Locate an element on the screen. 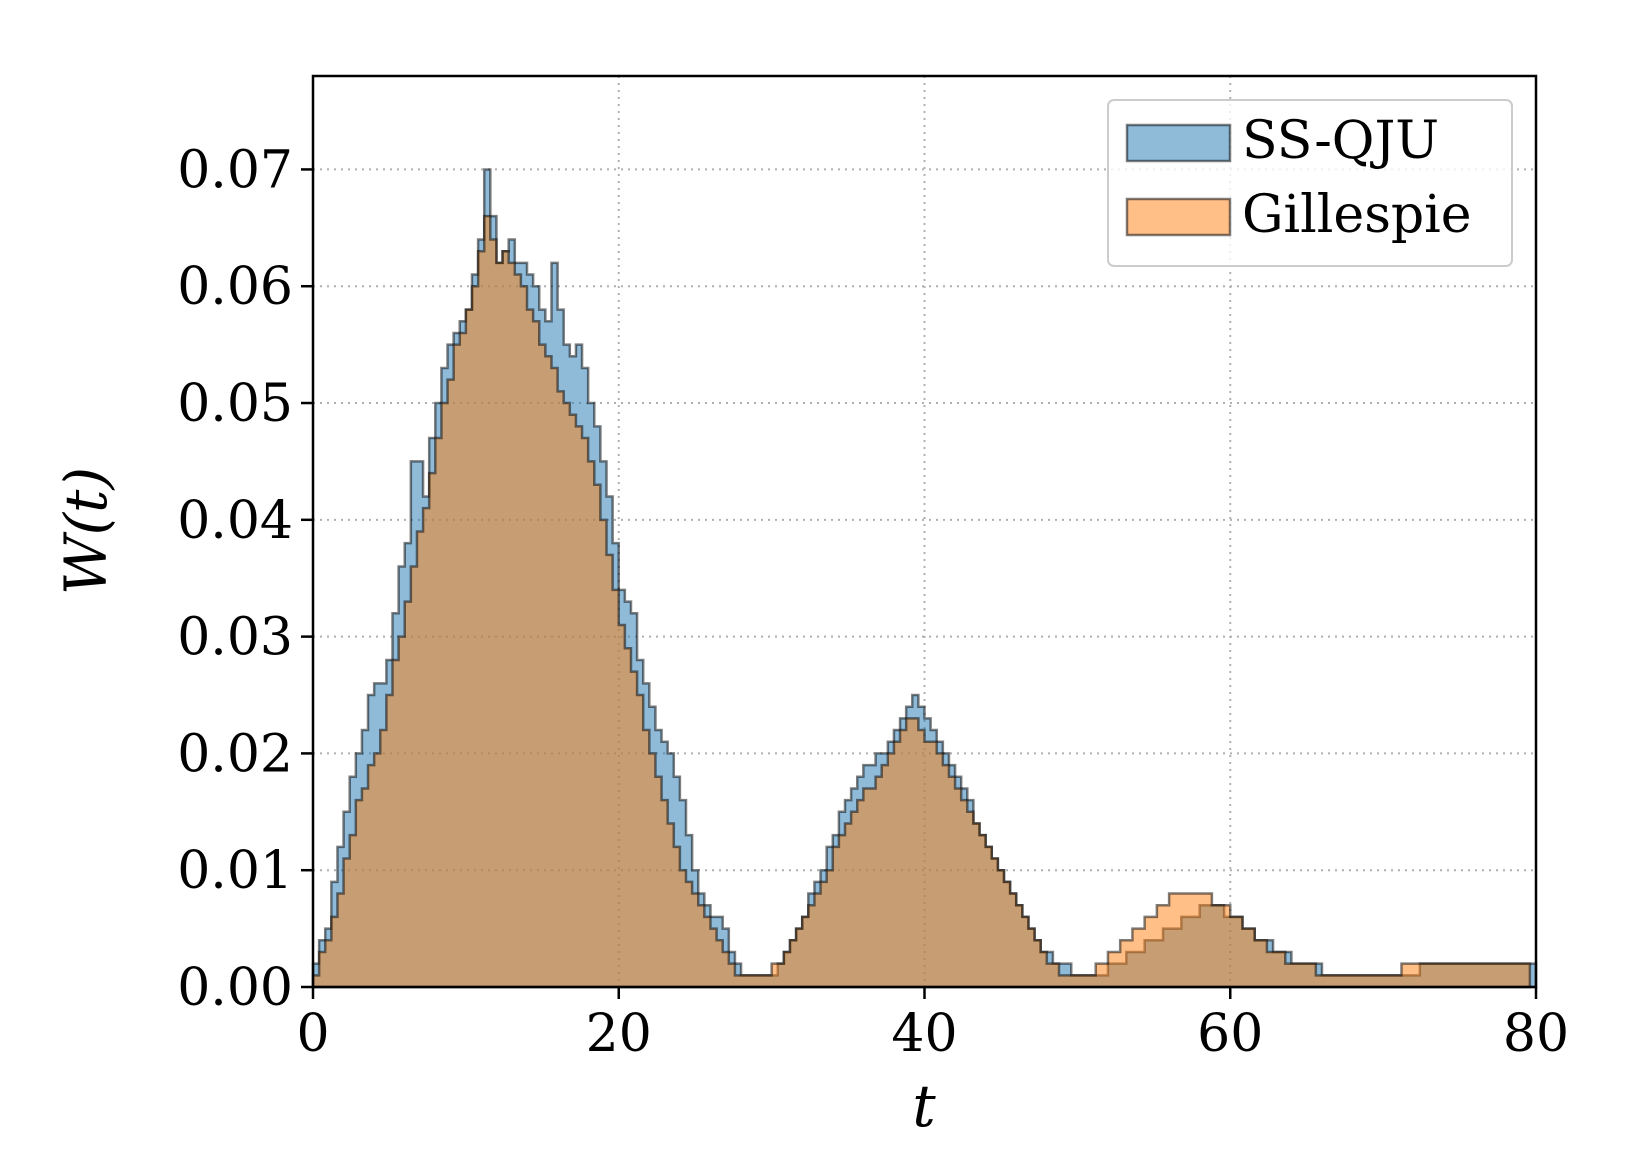 This screenshot has width=1642, height=1154. legend-label-ss-qju: SS-QJU is located at coordinates (1340, 141).